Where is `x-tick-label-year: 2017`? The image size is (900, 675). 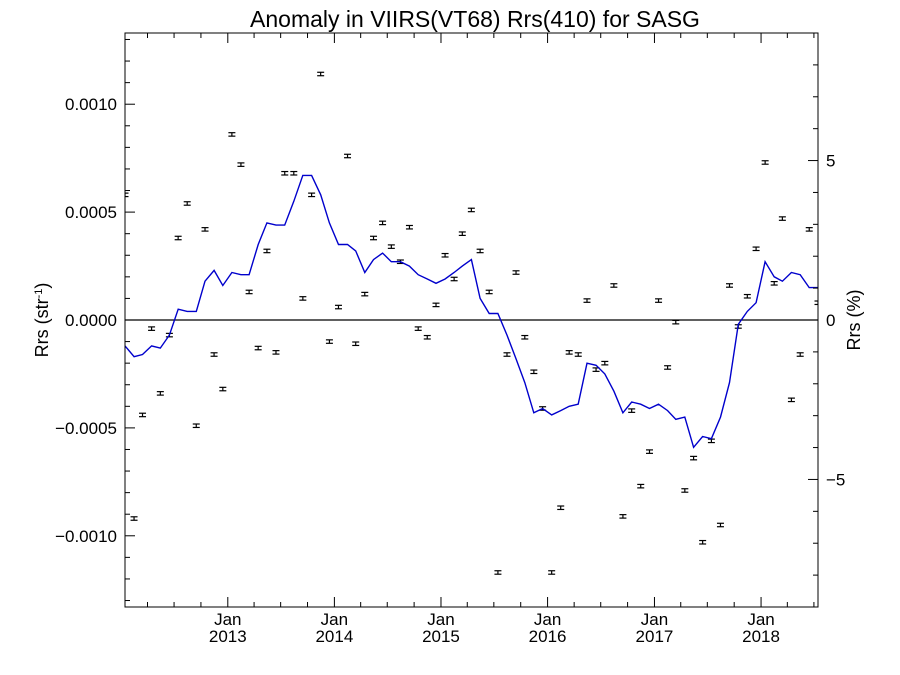
x-tick-label-year: 2017 is located at coordinates (655, 636).